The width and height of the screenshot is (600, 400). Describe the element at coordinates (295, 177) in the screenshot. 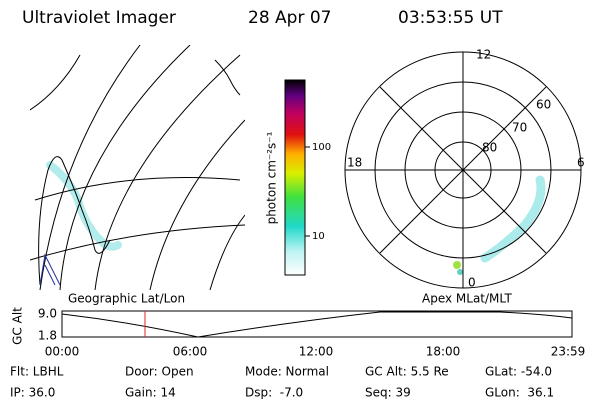

I see `color-bar` at that location.